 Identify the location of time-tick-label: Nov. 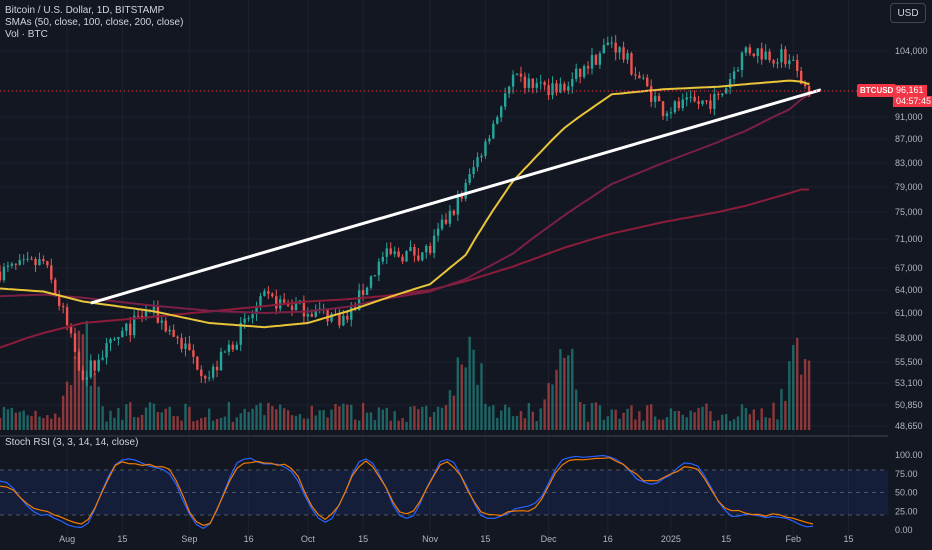
(430, 539).